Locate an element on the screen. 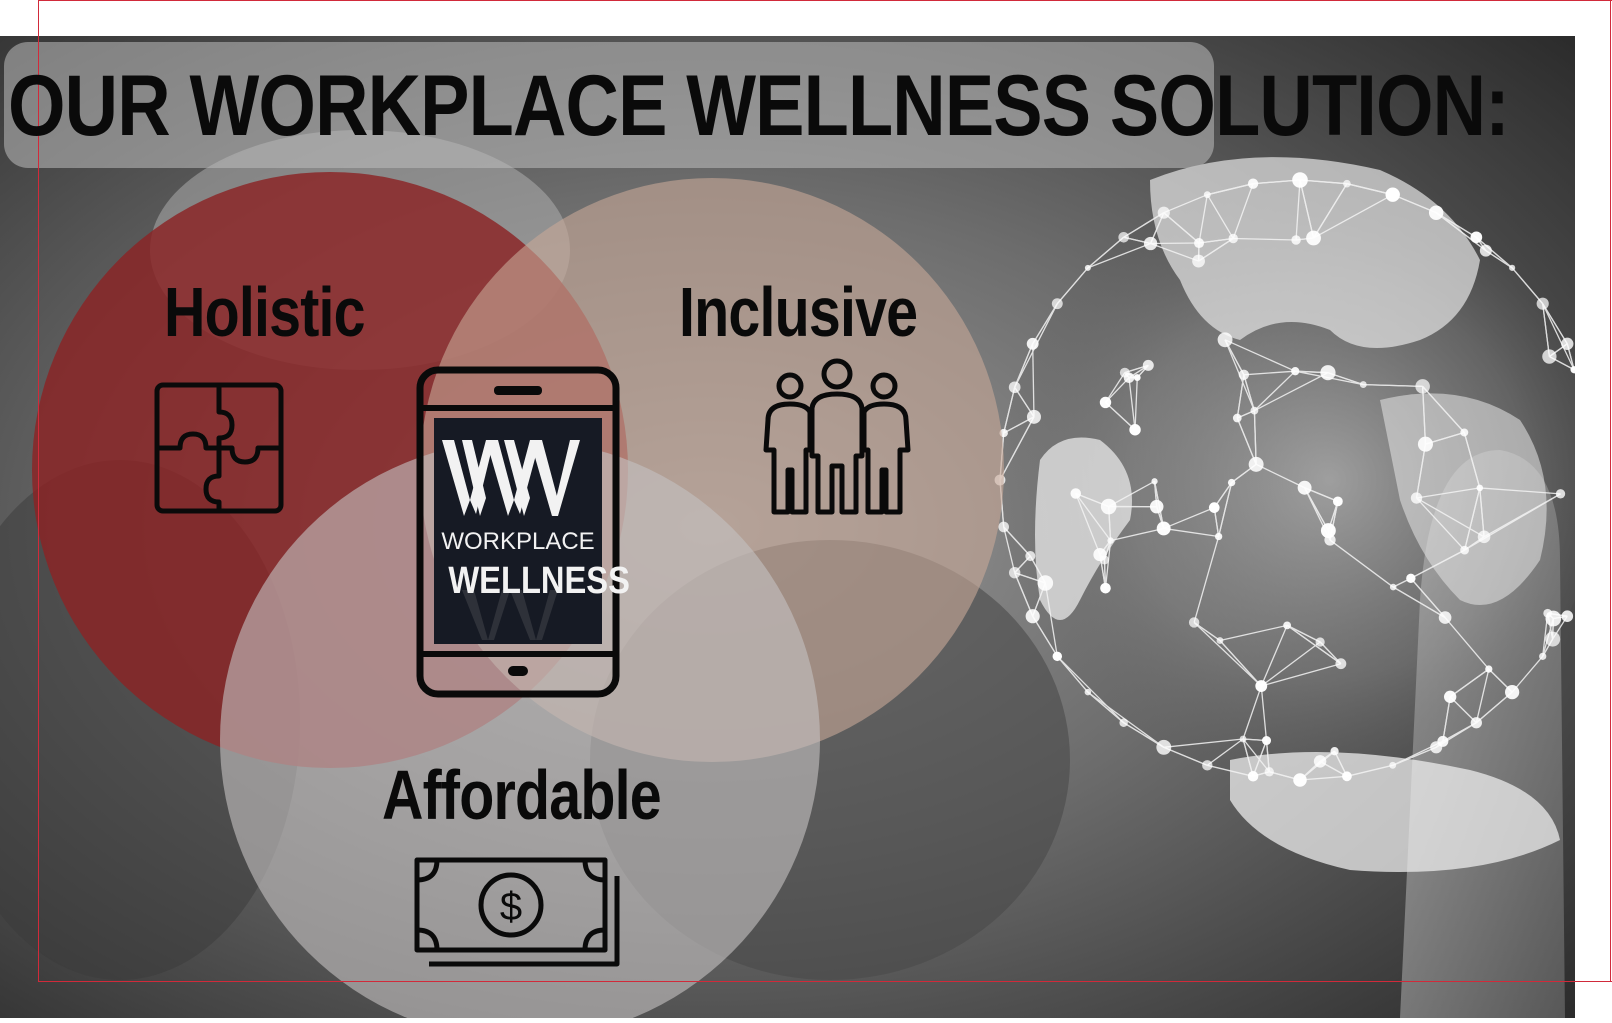 The width and height of the screenshot is (1612, 1023). logo-text-wellness: WELLNESS is located at coordinates (517, 581).